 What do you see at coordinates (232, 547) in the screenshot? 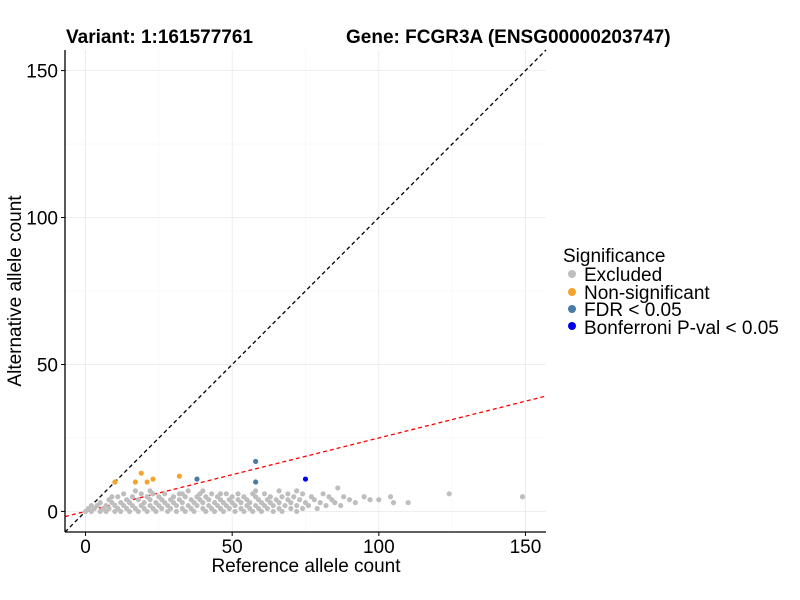
I see `x-tick-label: 50` at bounding box center [232, 547].